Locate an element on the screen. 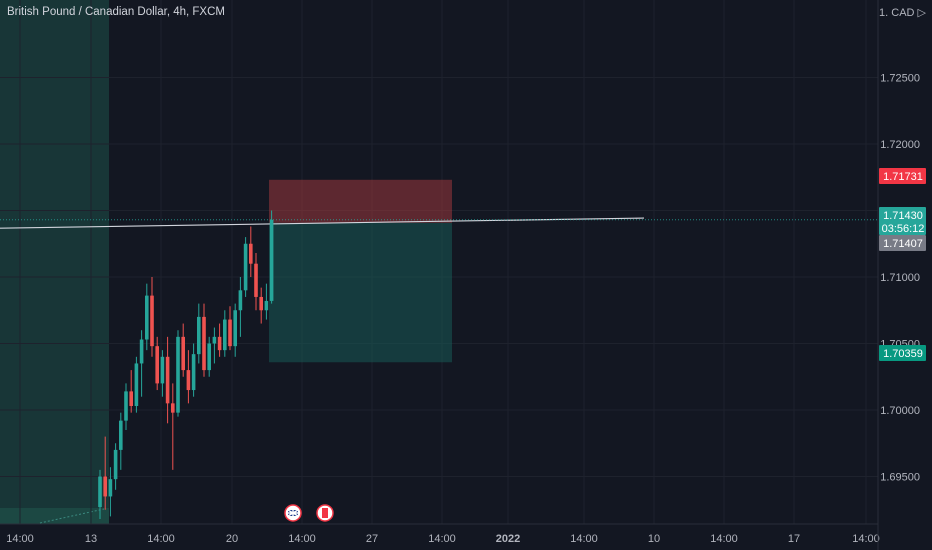 The width and height of the screenshot is (932, 550). stop-loss-zone is located at coordinates (360, 201).